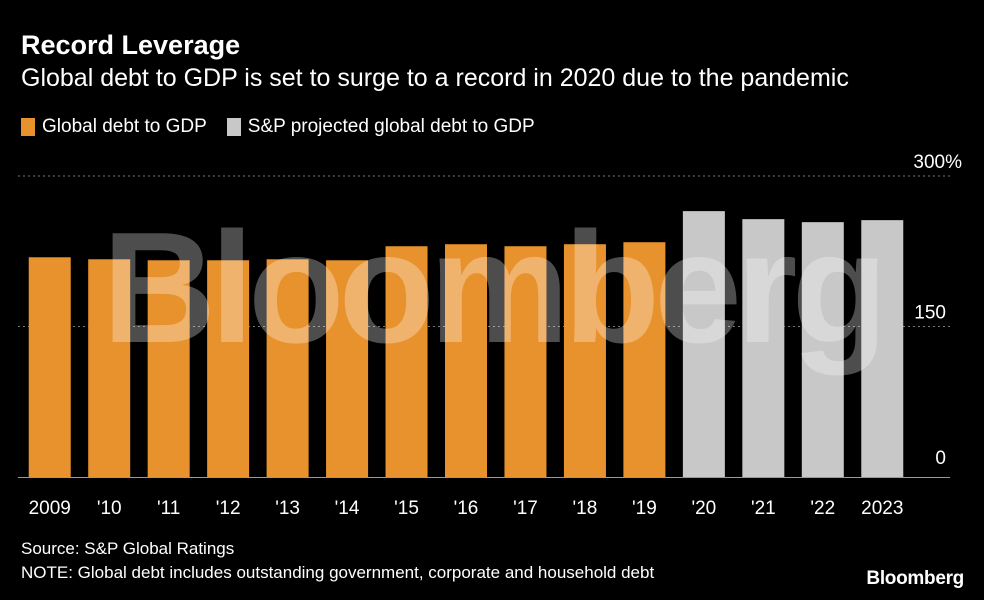 This screenshot has width=984, height=600. What do you see at coordinates (168, 508) in the screenshot?
I see `x-tick-label-2: '11` at bounding box center [168, 508].